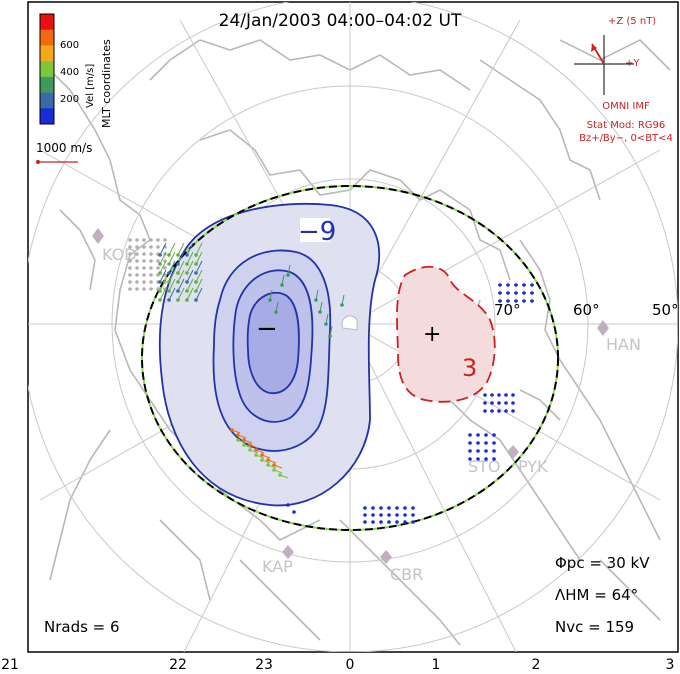 The image size is (680, 674). I want to click on mlt-tick-21: 21, so click(10, 665).